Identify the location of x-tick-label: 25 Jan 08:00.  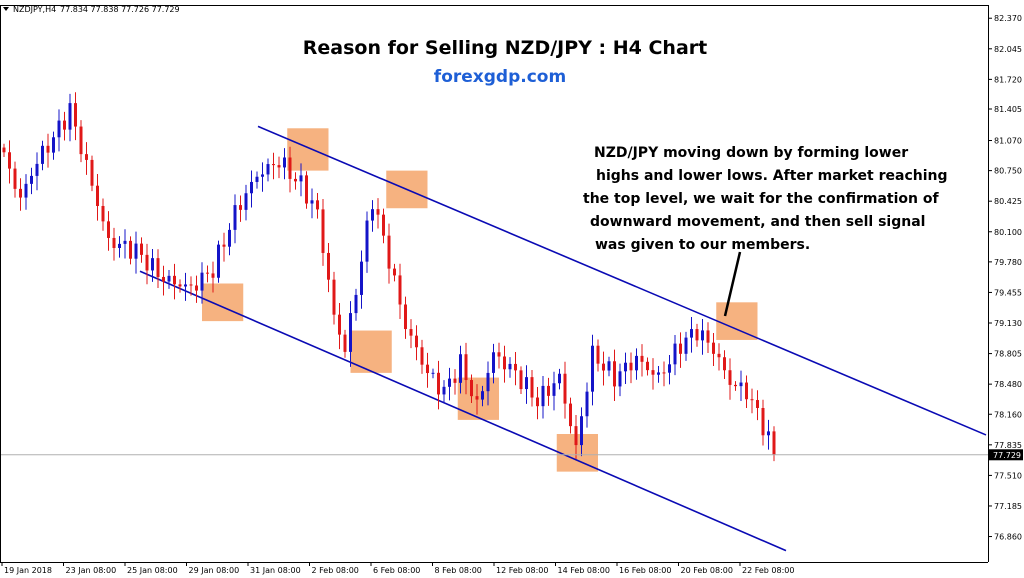
(152, 570).